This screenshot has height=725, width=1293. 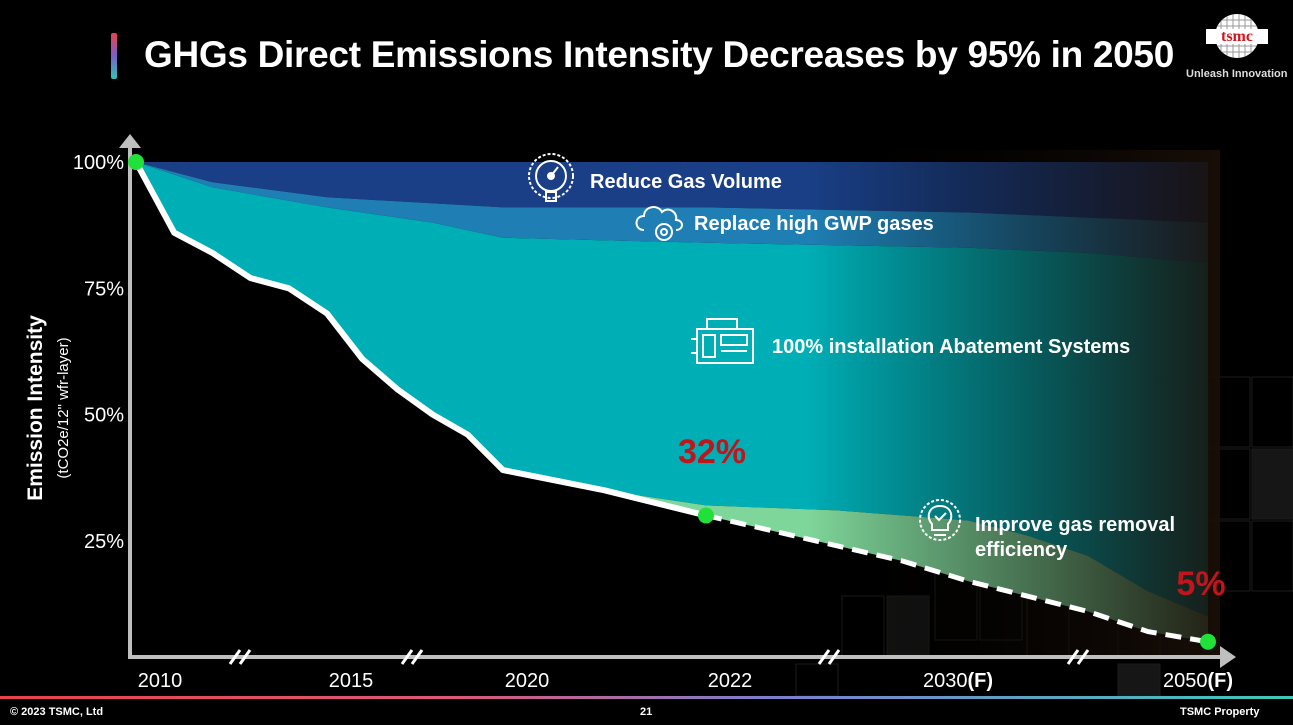 What do you see at coordinates (160, 681) in the screenshot?
I see `x-tick-label-2010: 2010` at bounding box center [160, 681].